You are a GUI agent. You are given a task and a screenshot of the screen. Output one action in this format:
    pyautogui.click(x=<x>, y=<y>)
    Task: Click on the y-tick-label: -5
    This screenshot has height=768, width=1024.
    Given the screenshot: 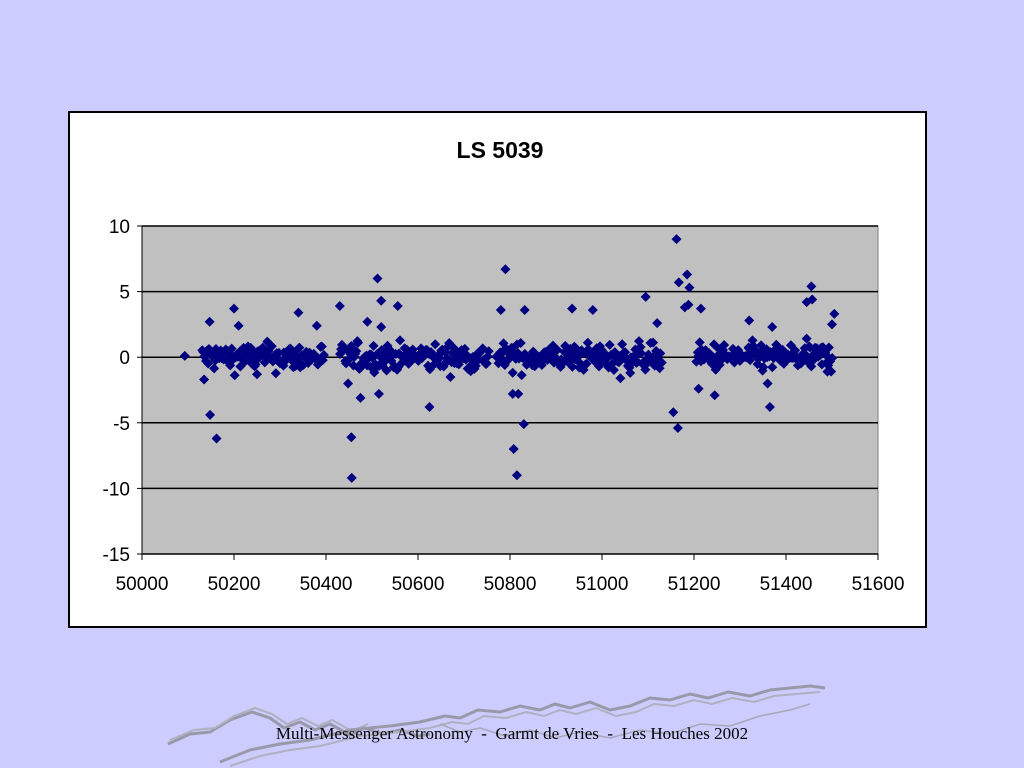 What is the action you would take?
    pyautogui.click(x=121, y=424)
    